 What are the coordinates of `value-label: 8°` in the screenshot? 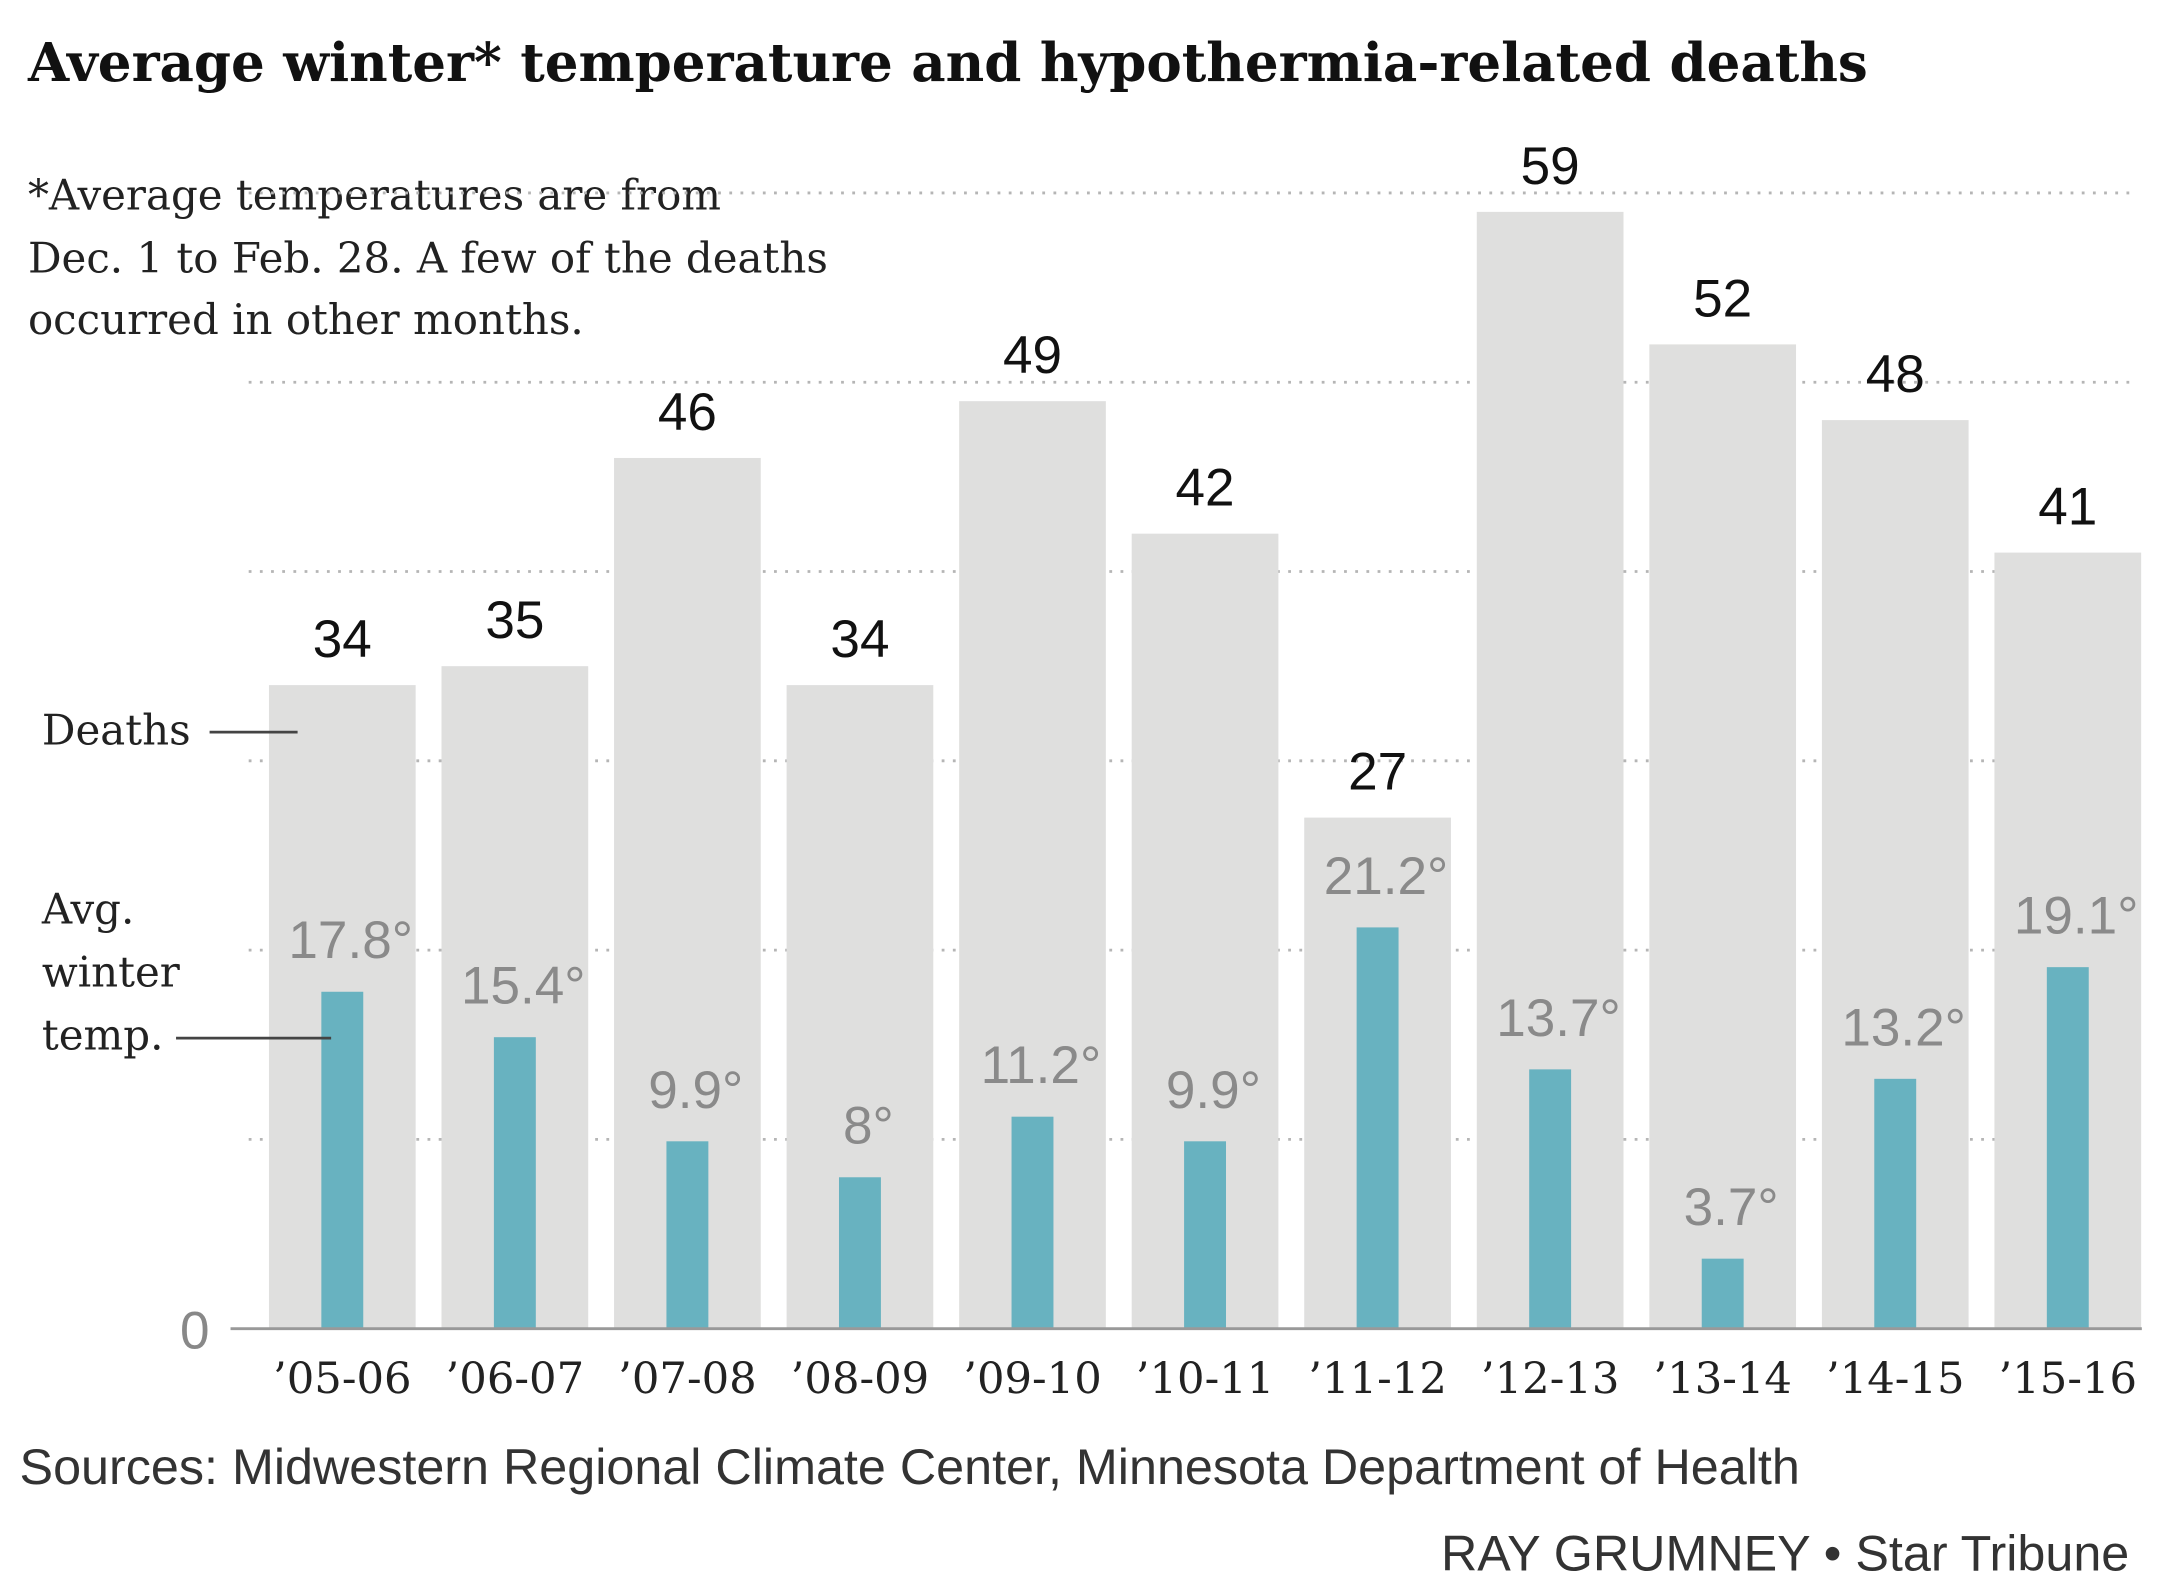 It's located at (868, 1126).